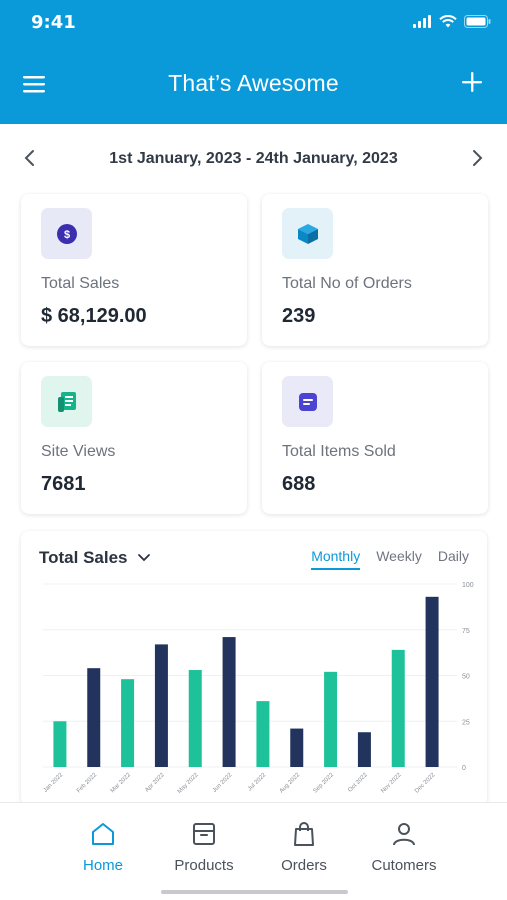  What do you see at coordinates (204, 834) in the screenshot?
I see `package-icon` at bounding box center [204, 834].